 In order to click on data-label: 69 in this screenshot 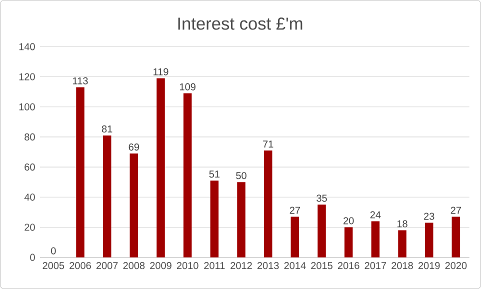, I will do `click(133, 147)`.